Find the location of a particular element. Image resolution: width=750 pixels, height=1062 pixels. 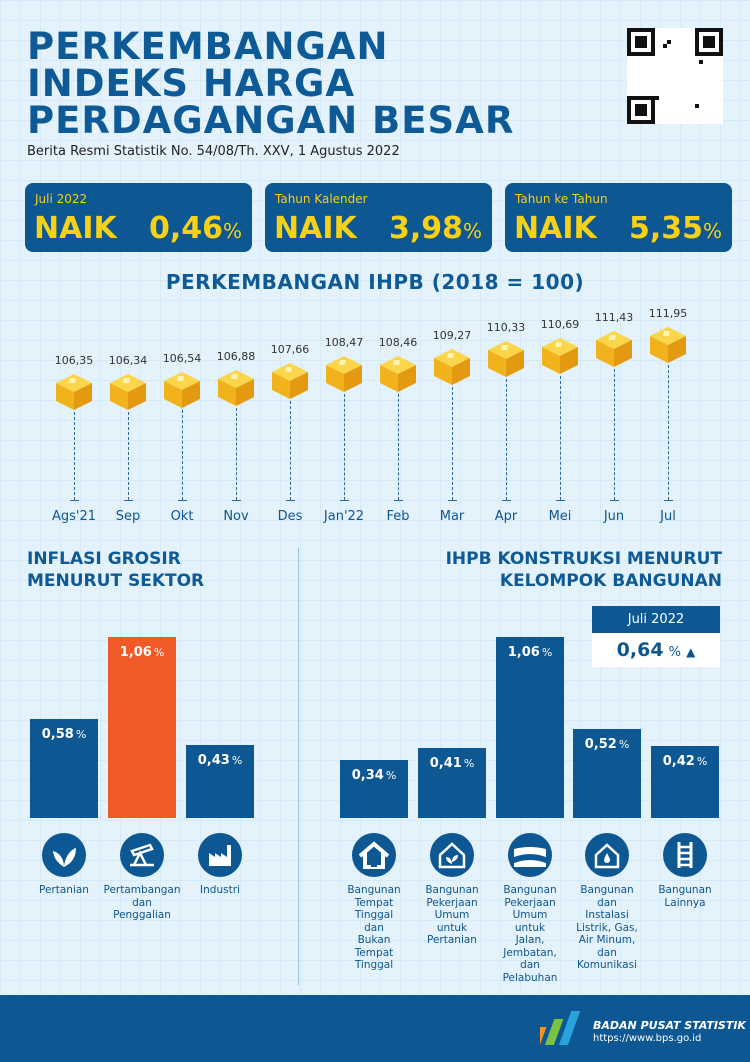

value-label: 106,54 is located at coordinates (182, 359).